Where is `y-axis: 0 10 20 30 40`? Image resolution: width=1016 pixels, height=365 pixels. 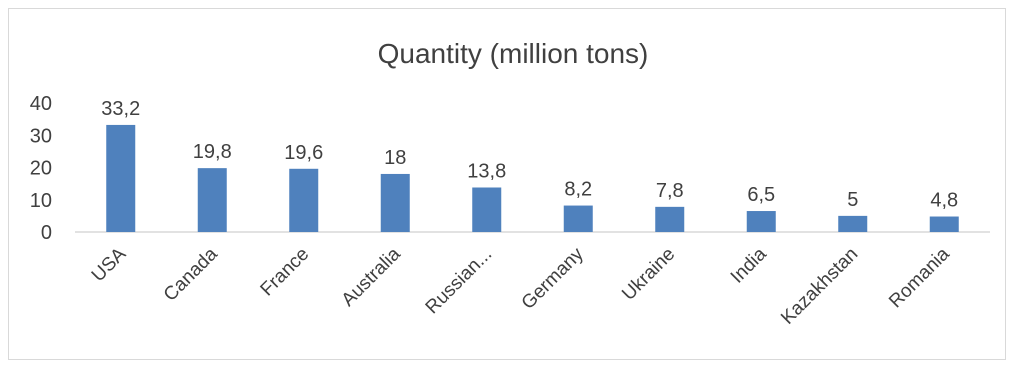 y-axis: 0 10 20 30 40 is located at coordinates (41, 168).